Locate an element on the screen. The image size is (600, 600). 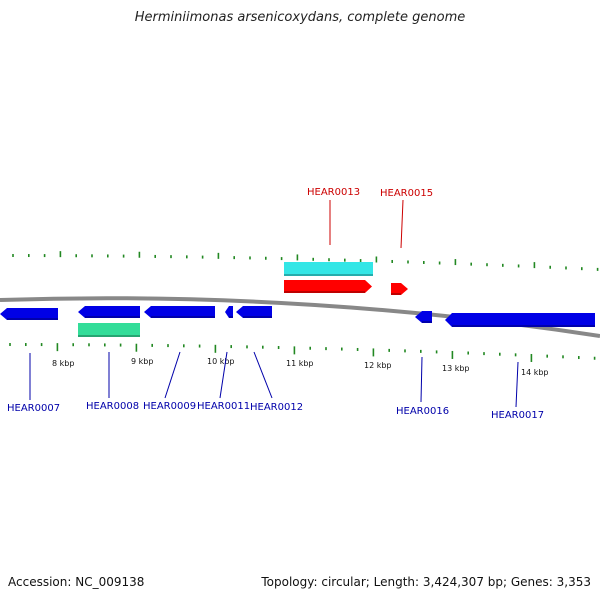
inner-tick-track is located at coordinates (302, 352).